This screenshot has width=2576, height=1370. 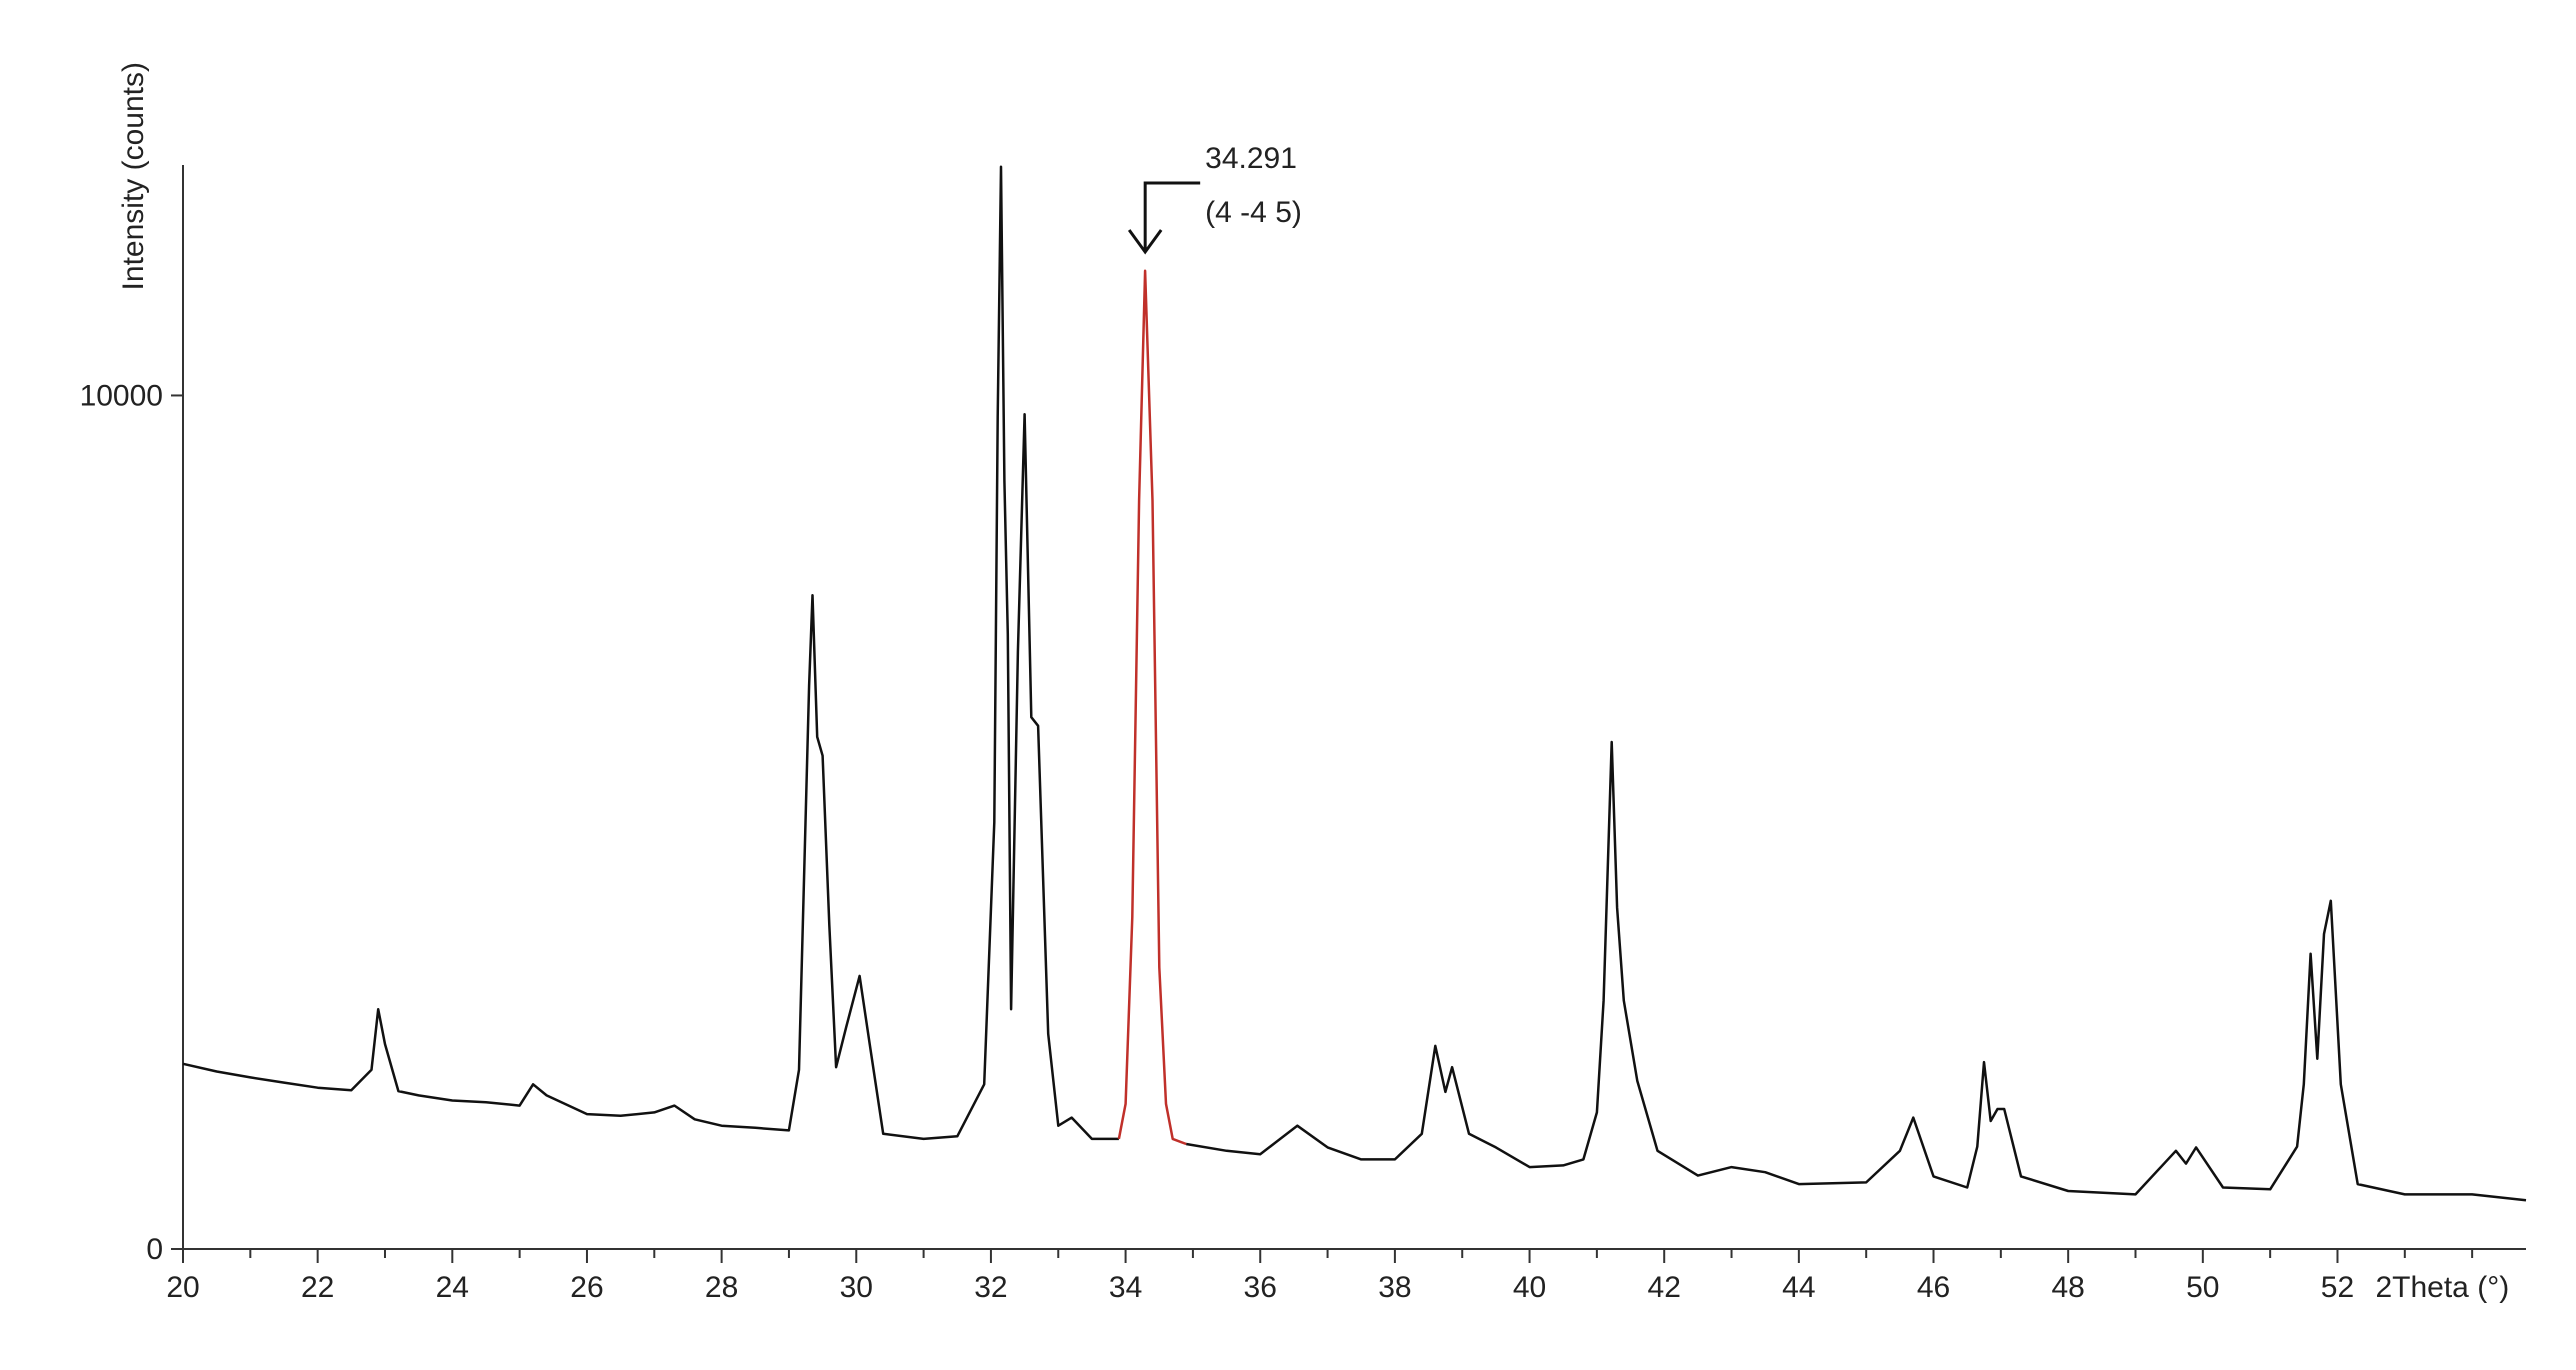 What do you see at coordinates (121, 395) in the screenshot?
I see `y-tick-label: 10000` at bounding box center [121, 395].